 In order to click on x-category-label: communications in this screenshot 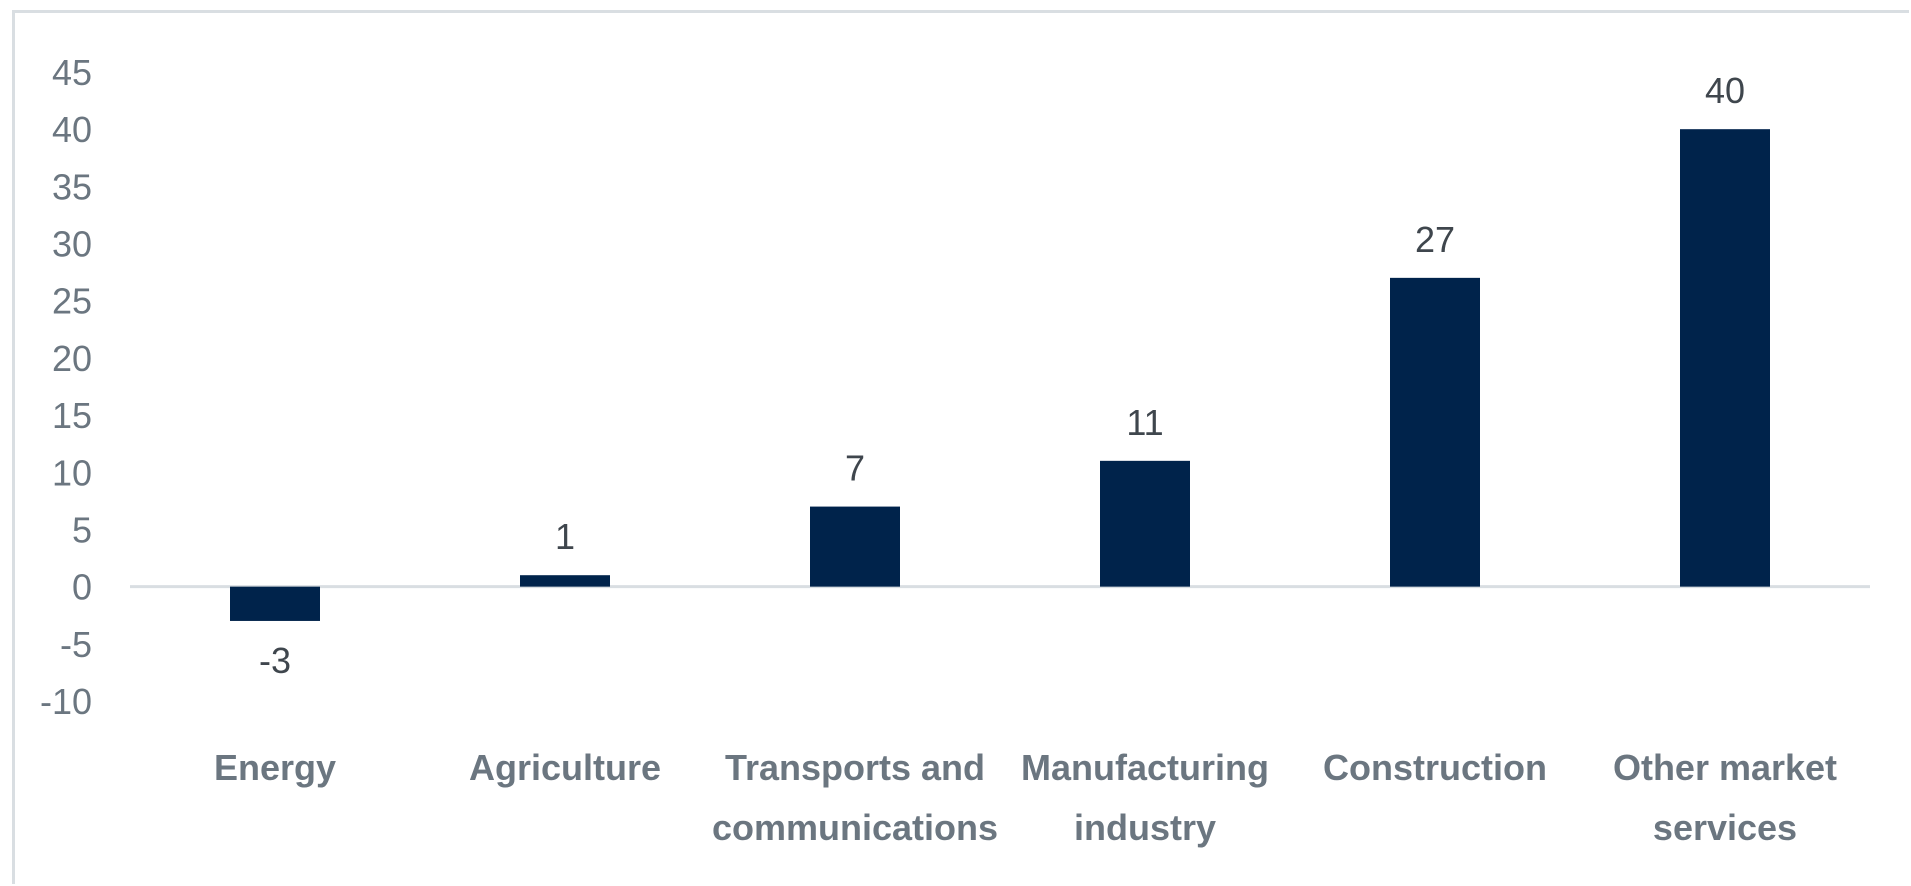, I will do `click(855, 827)`.